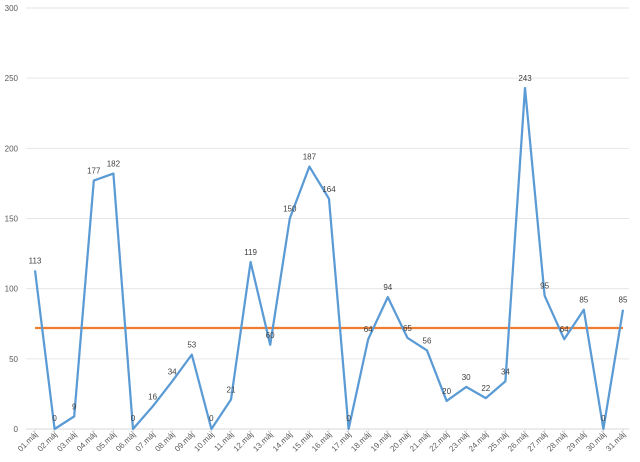 This screenshot has width=640, height=462. I want to click on data-label: 20, so click(446, 391).